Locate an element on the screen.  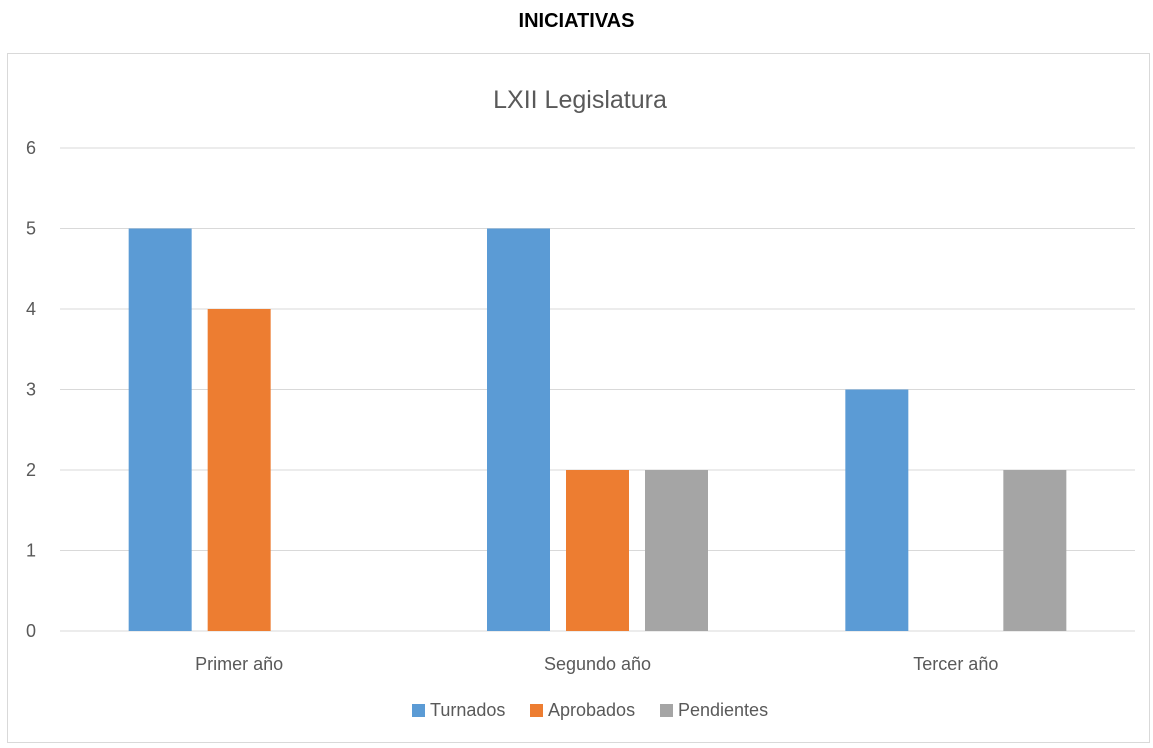
y-tick-label: 4 is located at coordinates (31, 309).